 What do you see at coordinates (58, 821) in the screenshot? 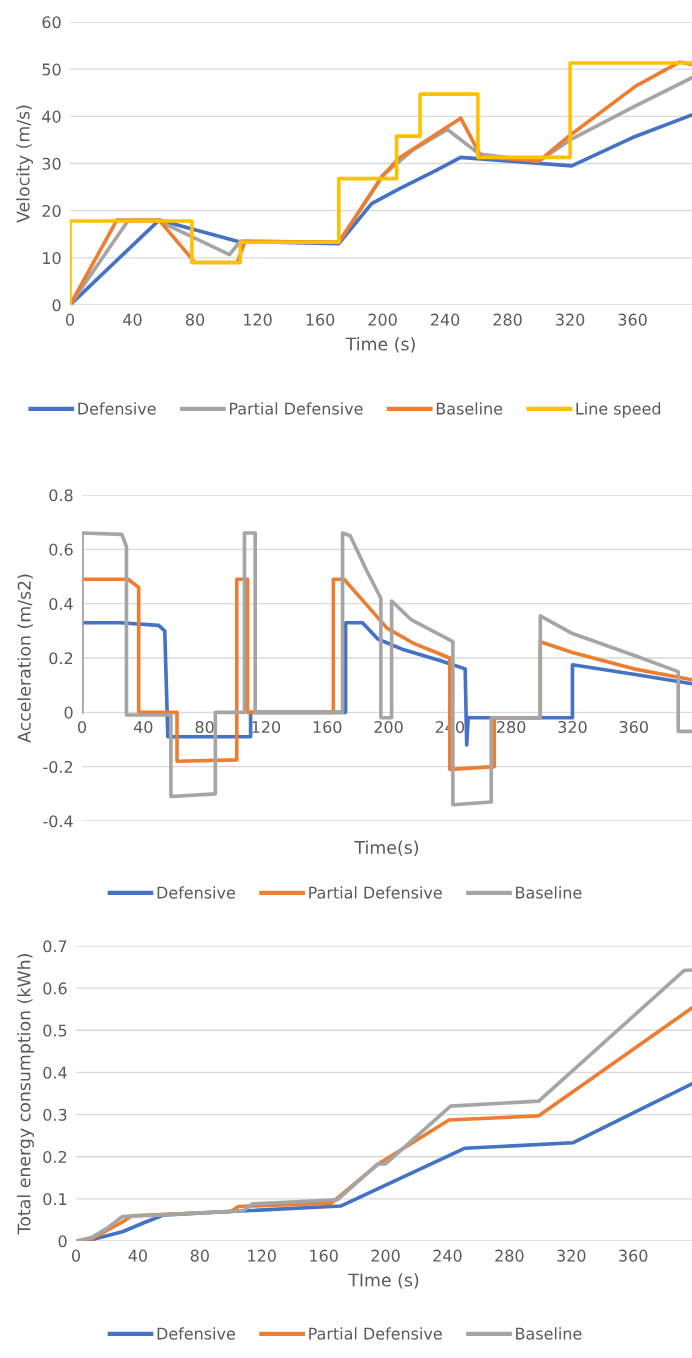
I see `y-tick-label: -0.4` at bounding box center [58, 821].